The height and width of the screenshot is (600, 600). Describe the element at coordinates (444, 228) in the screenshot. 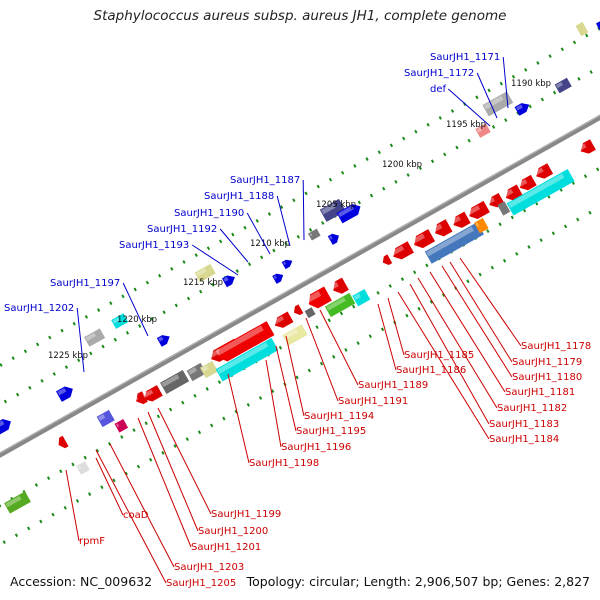

I see `reverse-gene-25-shape` at that location.